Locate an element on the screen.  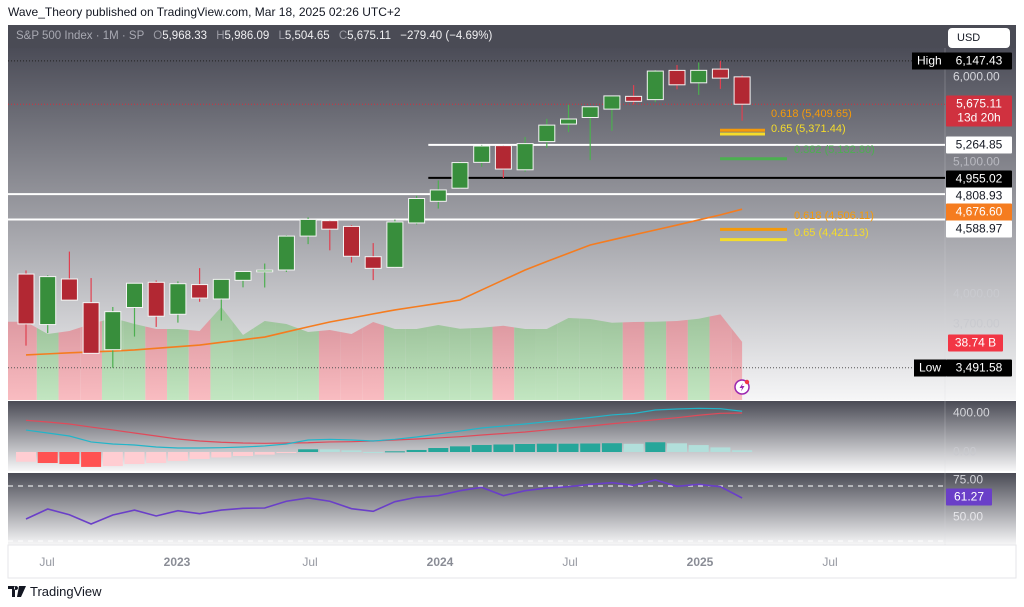
close-value: 5,675.11 is located at coordinates (369, 36).